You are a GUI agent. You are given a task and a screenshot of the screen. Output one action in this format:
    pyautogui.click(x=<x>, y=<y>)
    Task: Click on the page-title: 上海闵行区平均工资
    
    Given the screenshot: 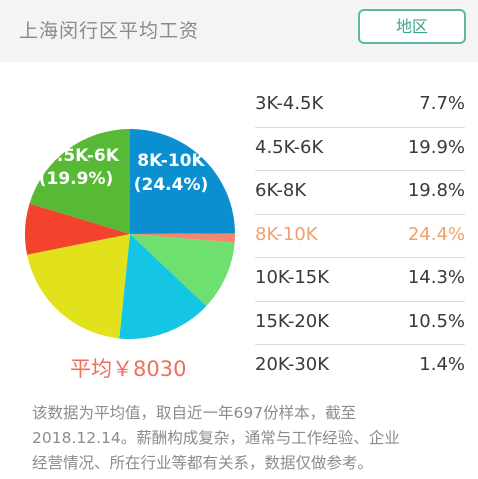 What is the action you would take?
    pyautogui.click(x=109, y=31)
    